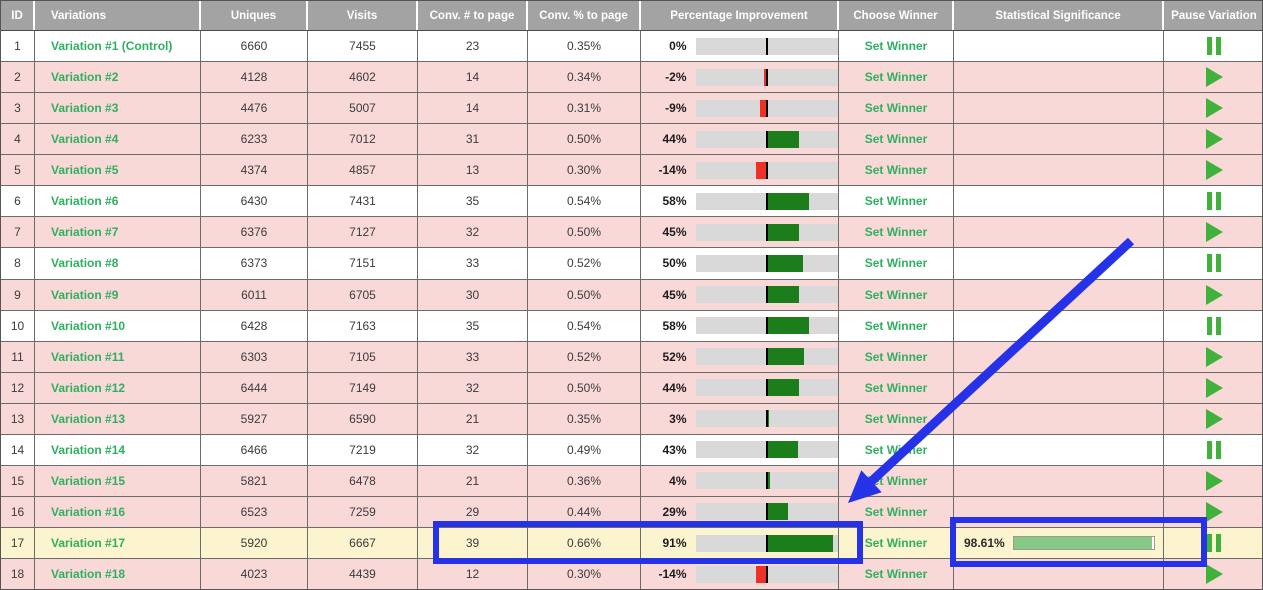 The width and height of the screenshot is (1263, 590). What do you see at coordinates (18, 108) in the screenshot?
I see `row-id: 3` at bounding box center [18, 108].